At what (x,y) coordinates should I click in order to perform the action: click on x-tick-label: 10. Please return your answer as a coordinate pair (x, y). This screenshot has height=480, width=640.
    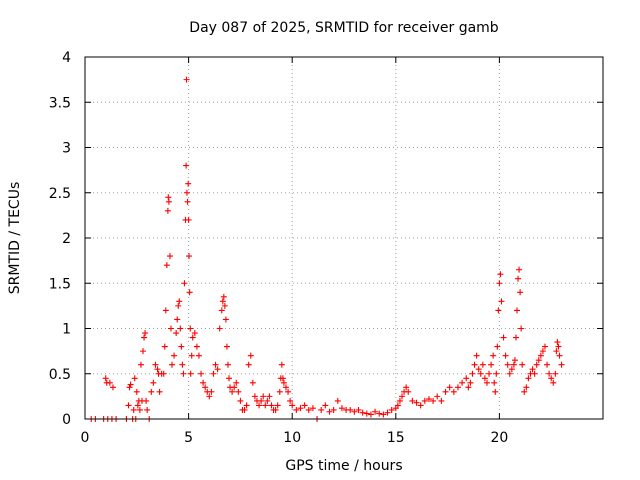
    Looking at the image, I should click on (292, 438).